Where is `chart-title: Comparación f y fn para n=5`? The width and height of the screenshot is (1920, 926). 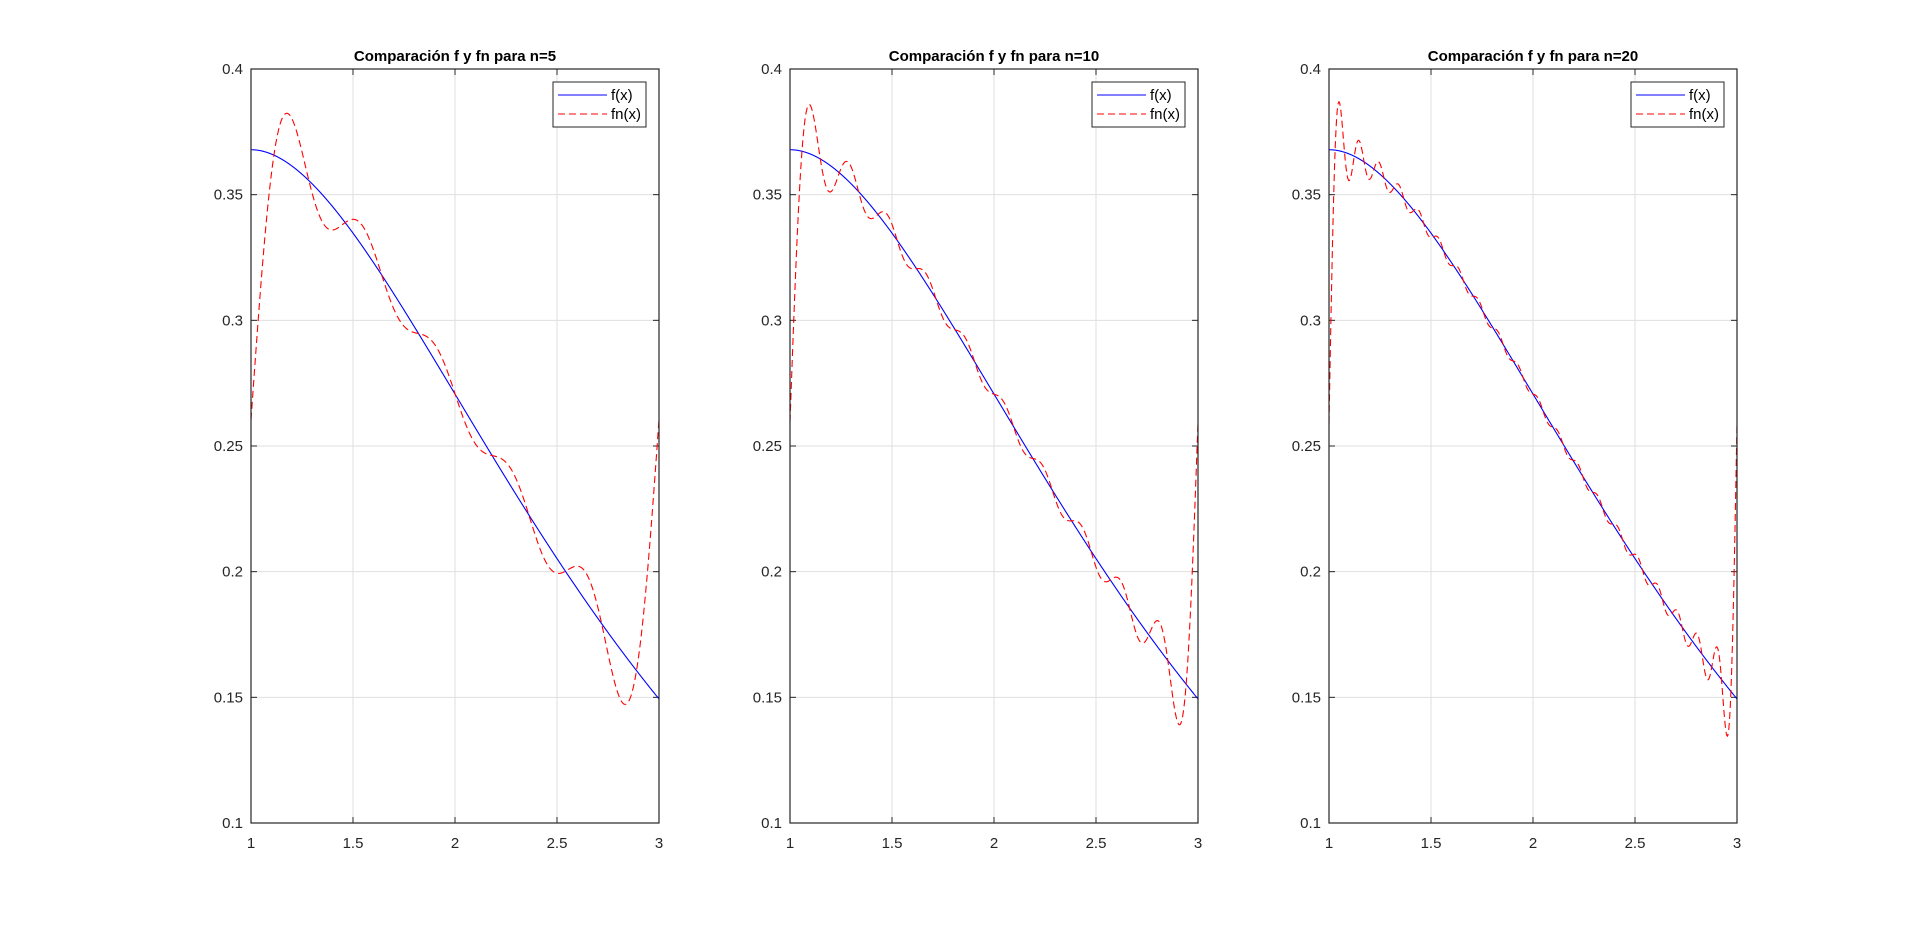
chart-title: Comparación f y fn para n=5 is located at coordinates (455, 56).